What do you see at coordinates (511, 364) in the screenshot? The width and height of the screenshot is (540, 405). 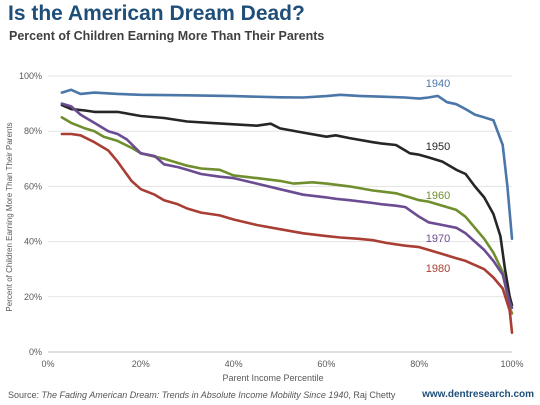 I see `x-tick-label: 100%` at bounding box center [511, 364].